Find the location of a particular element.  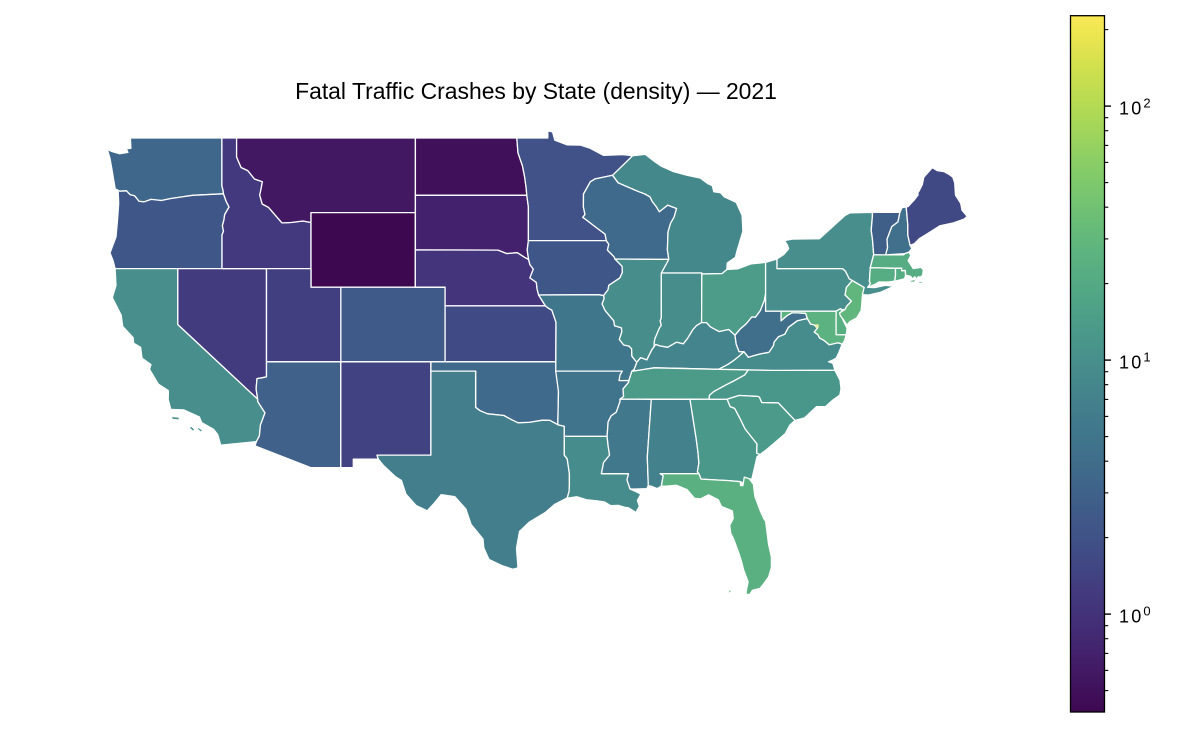

svg-text: 102 is located at coordinates (1136, 106).